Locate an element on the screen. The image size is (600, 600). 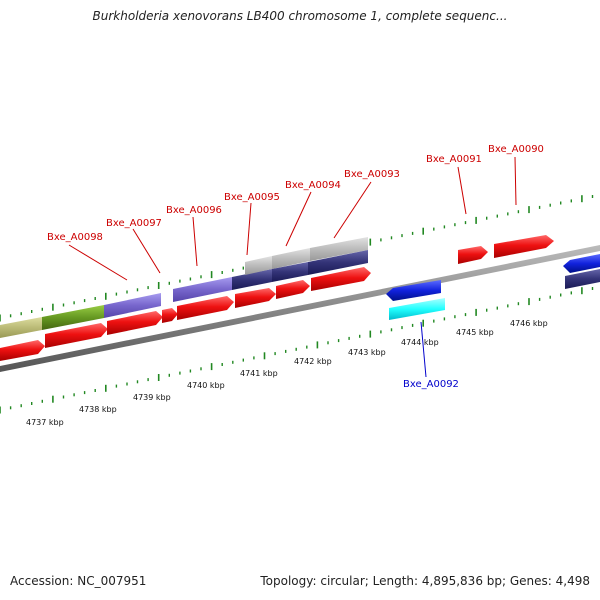
scale-label: 4743 kbp is located at coordinates (367, 352).